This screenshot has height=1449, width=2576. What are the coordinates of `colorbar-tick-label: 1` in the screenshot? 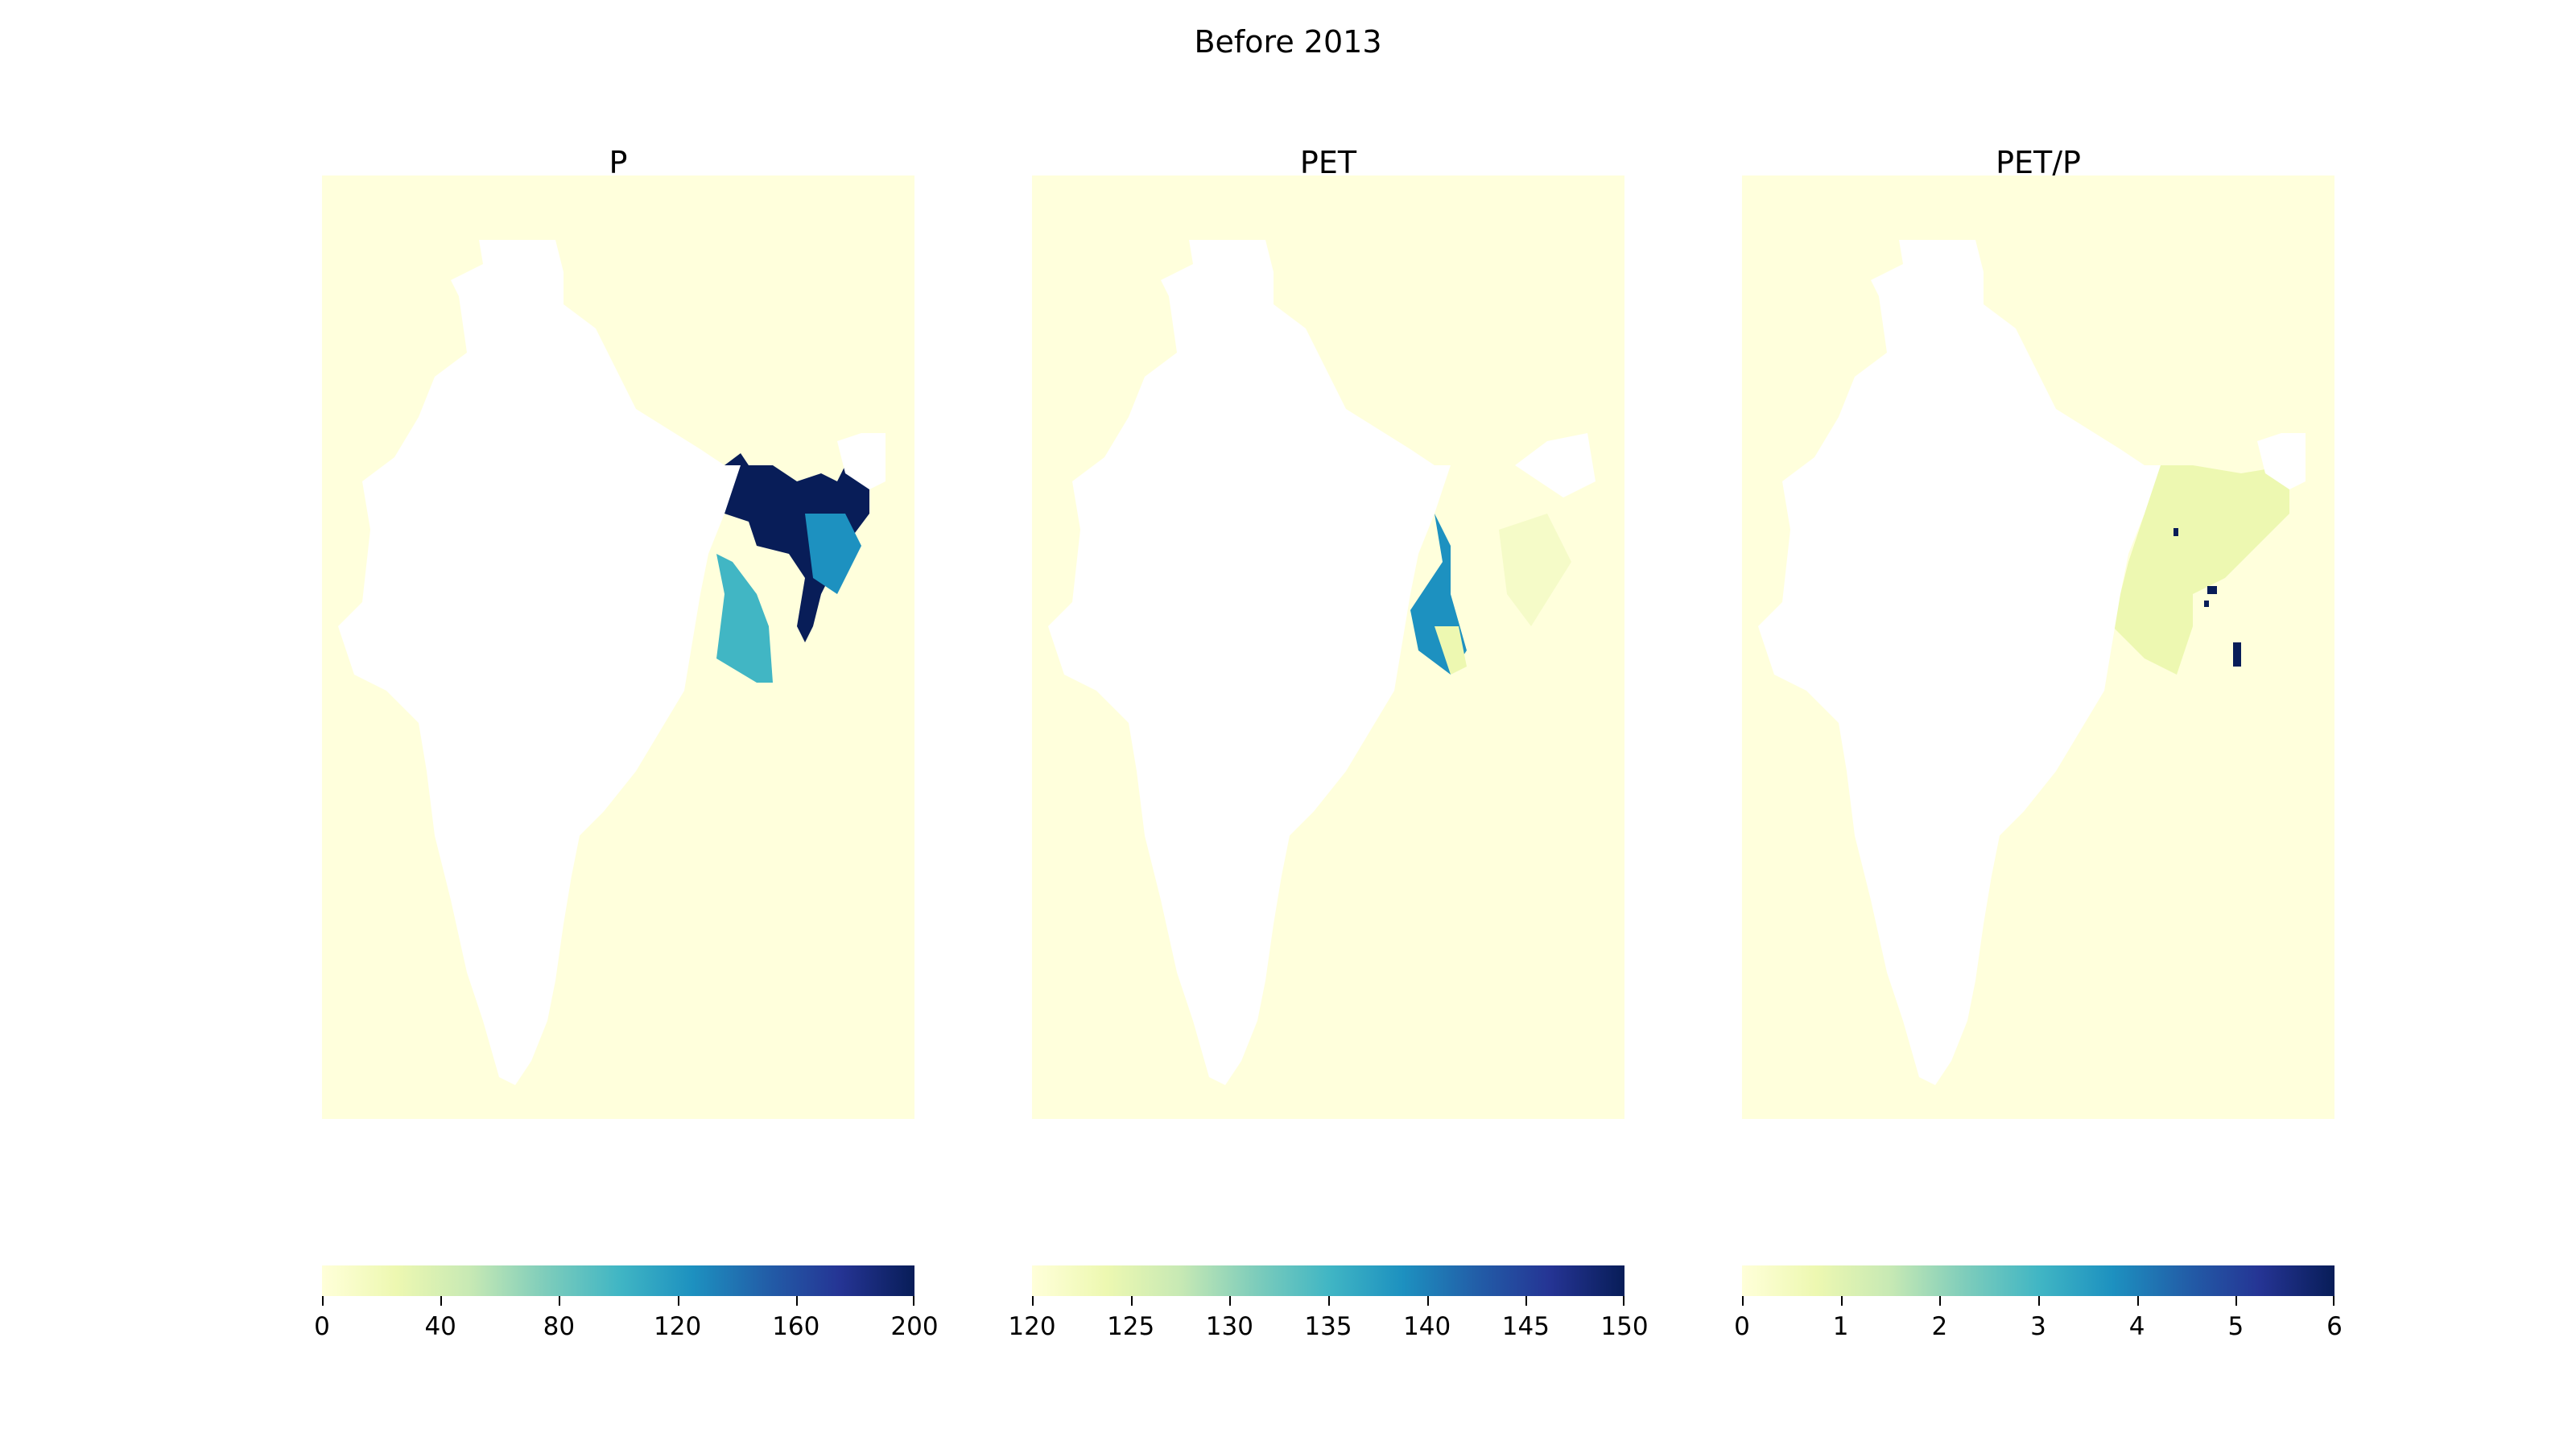 It's located at (1840, 1326).